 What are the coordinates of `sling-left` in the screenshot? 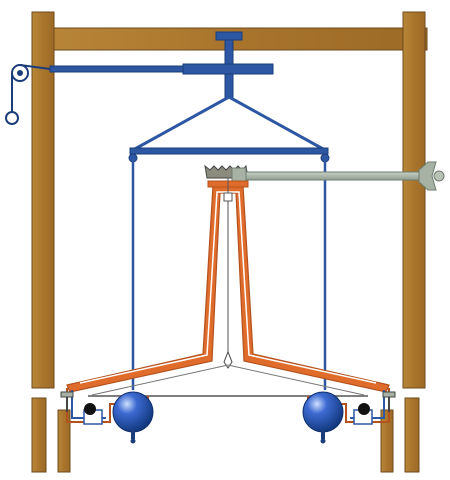 It's located at (181, 123).